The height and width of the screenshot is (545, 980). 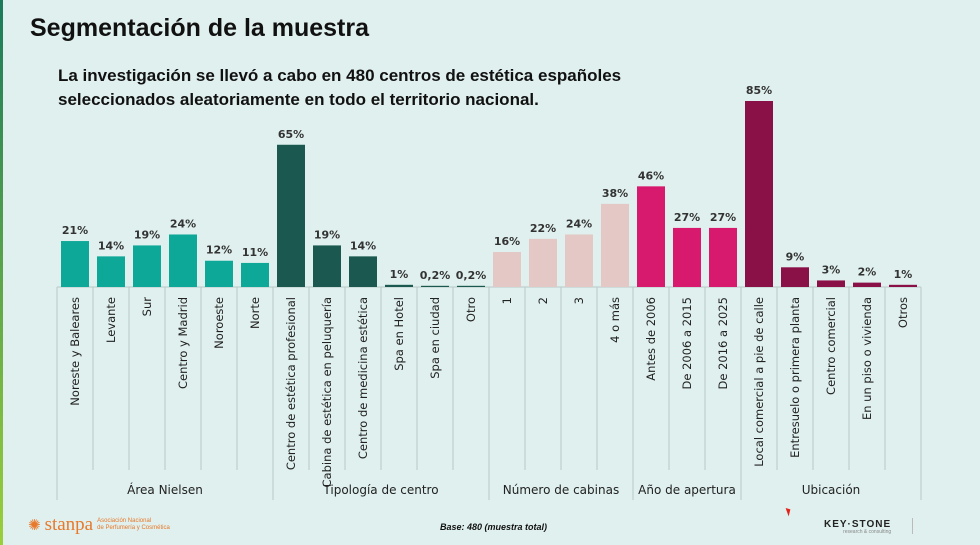 What do you see at coordinates (219, 250) in the screenshot?
I see `data-label: 12%` at bounding box center [219, 250].